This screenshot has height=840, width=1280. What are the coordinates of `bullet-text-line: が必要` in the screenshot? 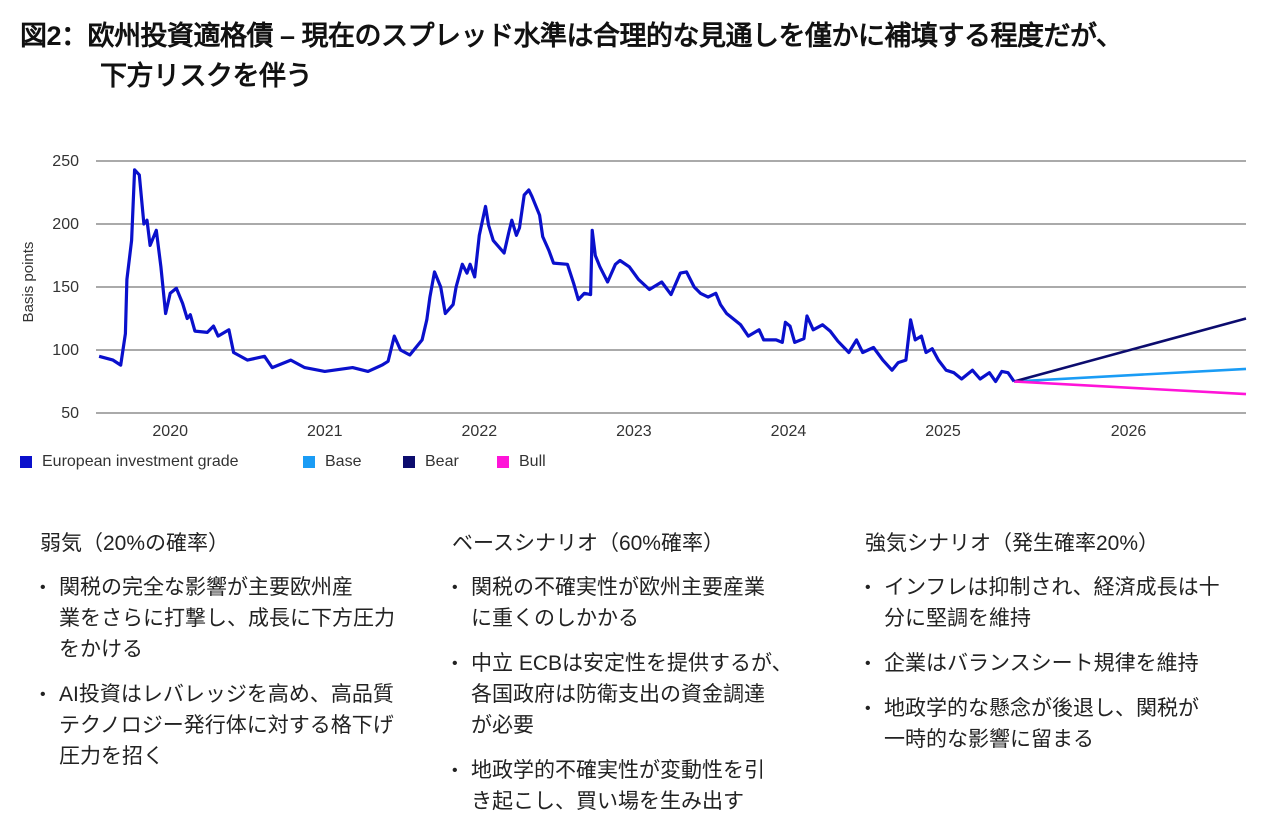 It's located at (502, 725).